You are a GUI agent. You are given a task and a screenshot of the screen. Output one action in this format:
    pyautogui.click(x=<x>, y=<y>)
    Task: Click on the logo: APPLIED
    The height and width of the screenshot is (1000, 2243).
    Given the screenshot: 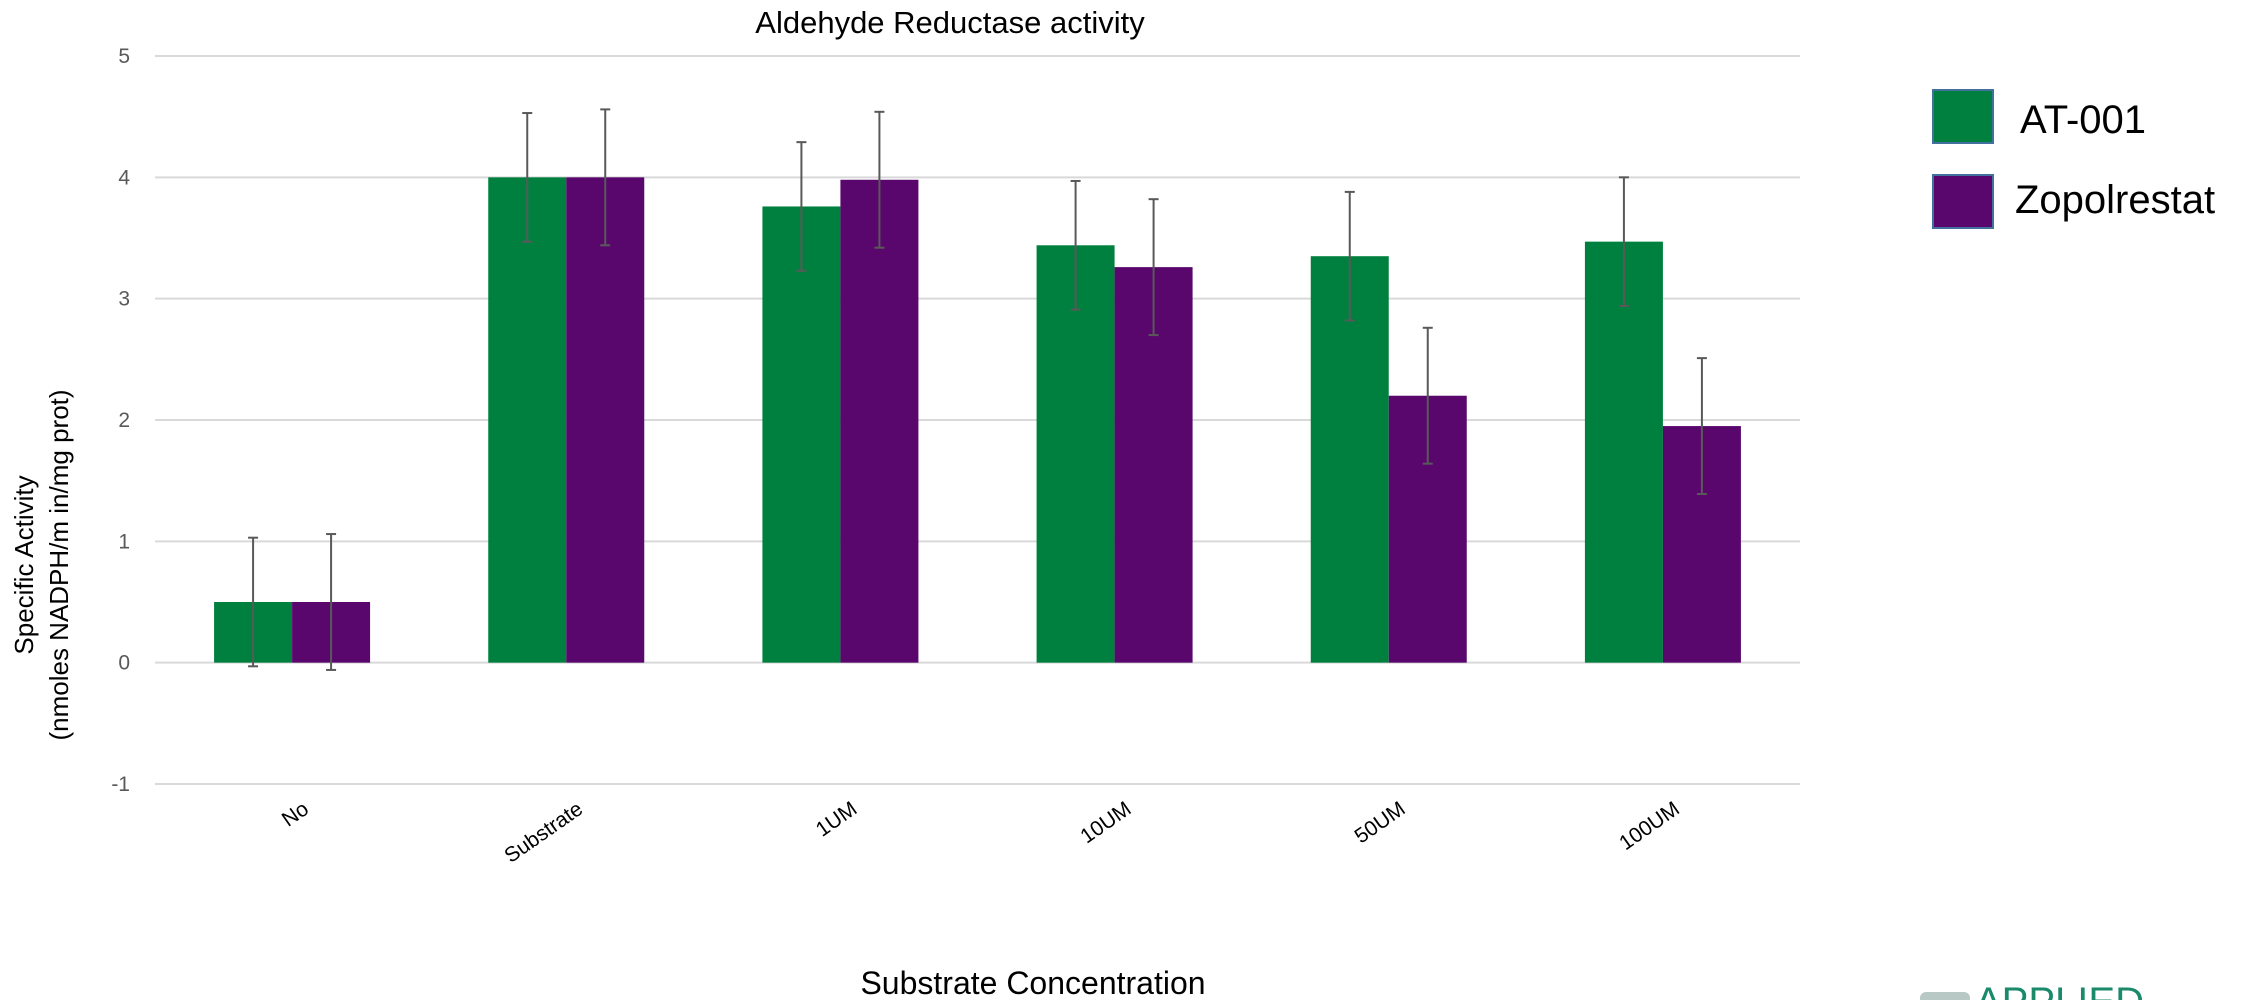 What is the action you would take?
    pyautogui.click(x=2032, y=990)
    